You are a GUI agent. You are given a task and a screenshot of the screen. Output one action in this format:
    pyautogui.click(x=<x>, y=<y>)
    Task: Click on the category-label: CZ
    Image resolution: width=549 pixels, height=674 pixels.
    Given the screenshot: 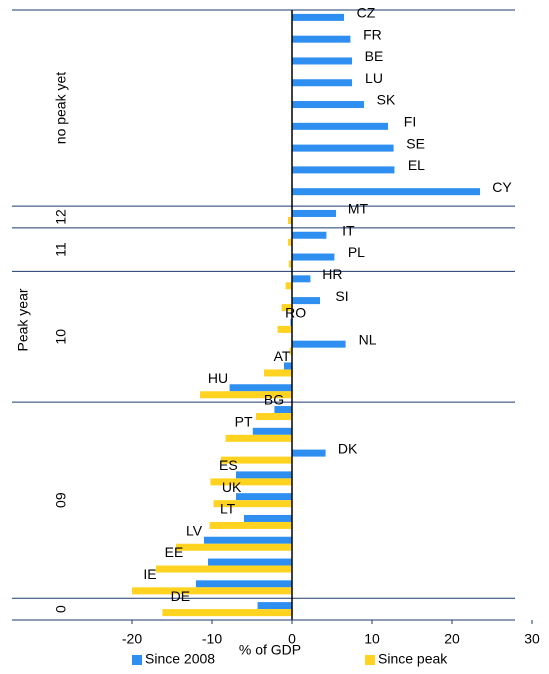 What is the action you would take?
    pyautogui.click(x=366, y=13)
    